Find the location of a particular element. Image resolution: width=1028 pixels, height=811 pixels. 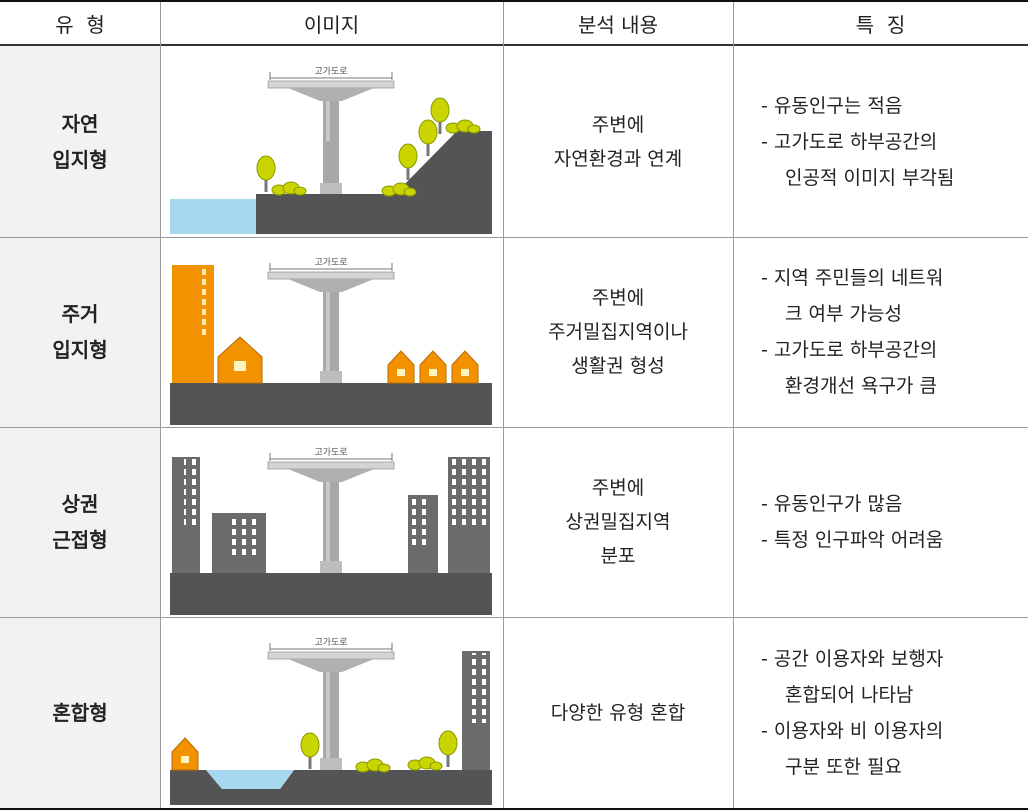

analysis-line: 다양한 유형 혼합 is located at coordinates (618, 712).